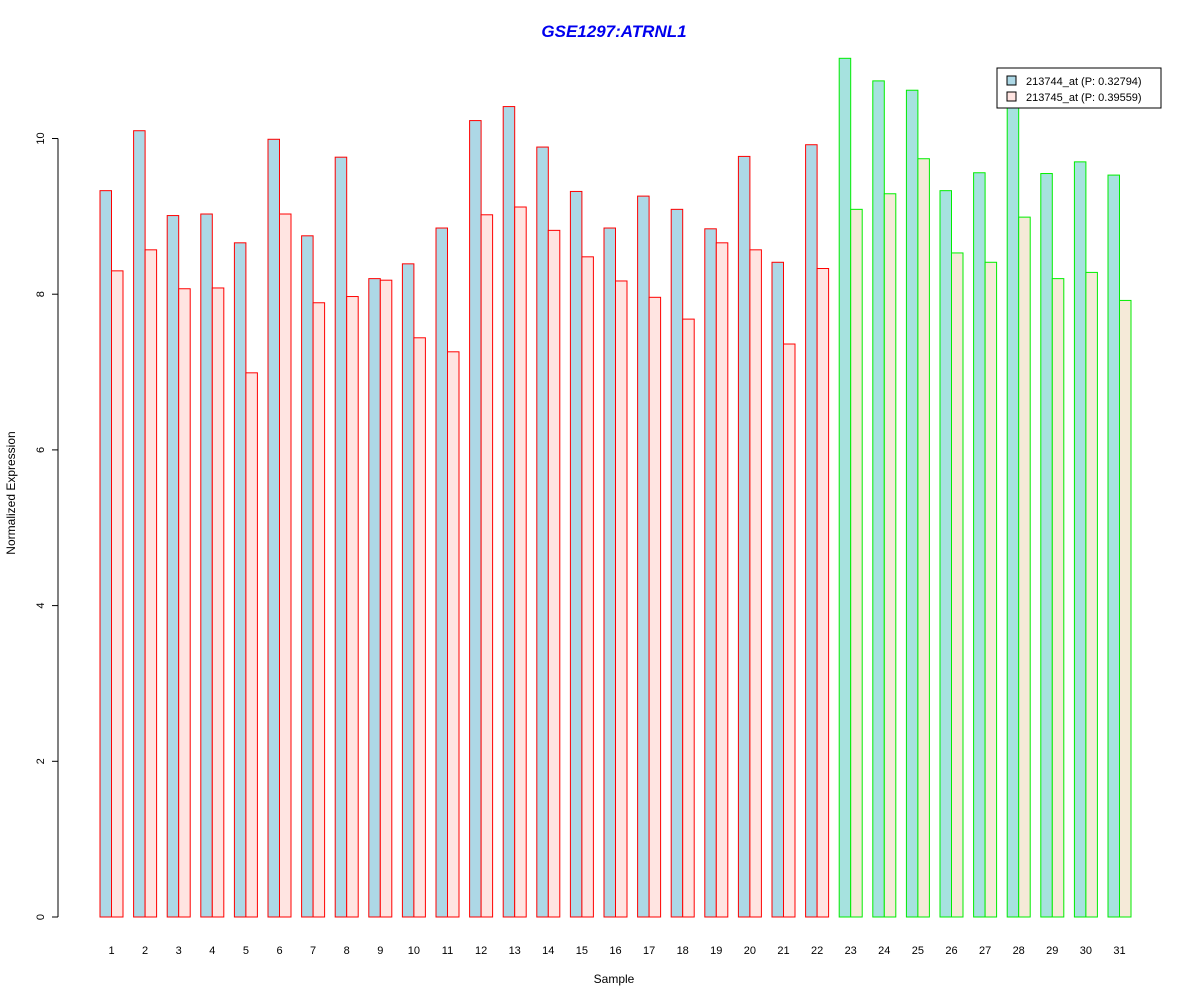  I want to click on x-tick-label-22: 22, so click(817, 951).